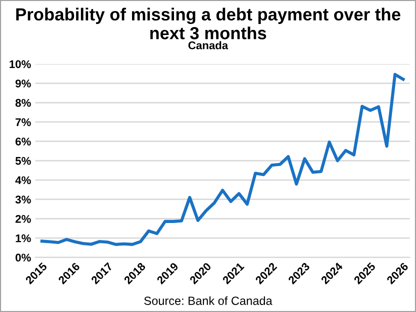 The height and width of the screenshot is (312, 416). What do you see at coordinates (23, 84) in the screenshot?
I see `y-tick-label: 9%` at bounding box center [23, 84].